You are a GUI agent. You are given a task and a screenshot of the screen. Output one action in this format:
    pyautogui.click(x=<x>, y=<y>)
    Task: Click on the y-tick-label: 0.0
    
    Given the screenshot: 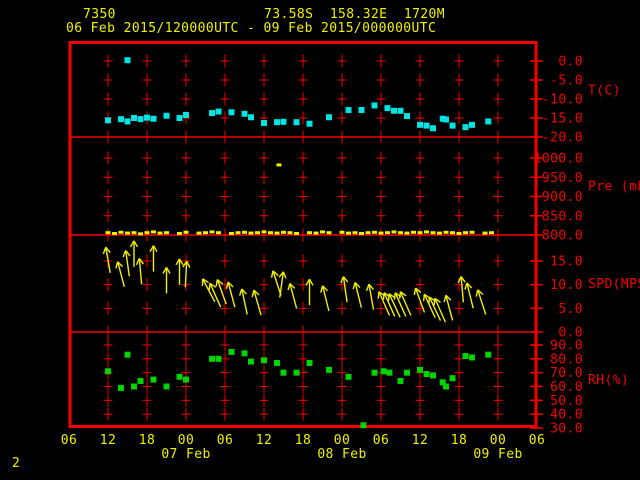 What is the action you would take?
    pyautogui.click(x=570, y=333)
    